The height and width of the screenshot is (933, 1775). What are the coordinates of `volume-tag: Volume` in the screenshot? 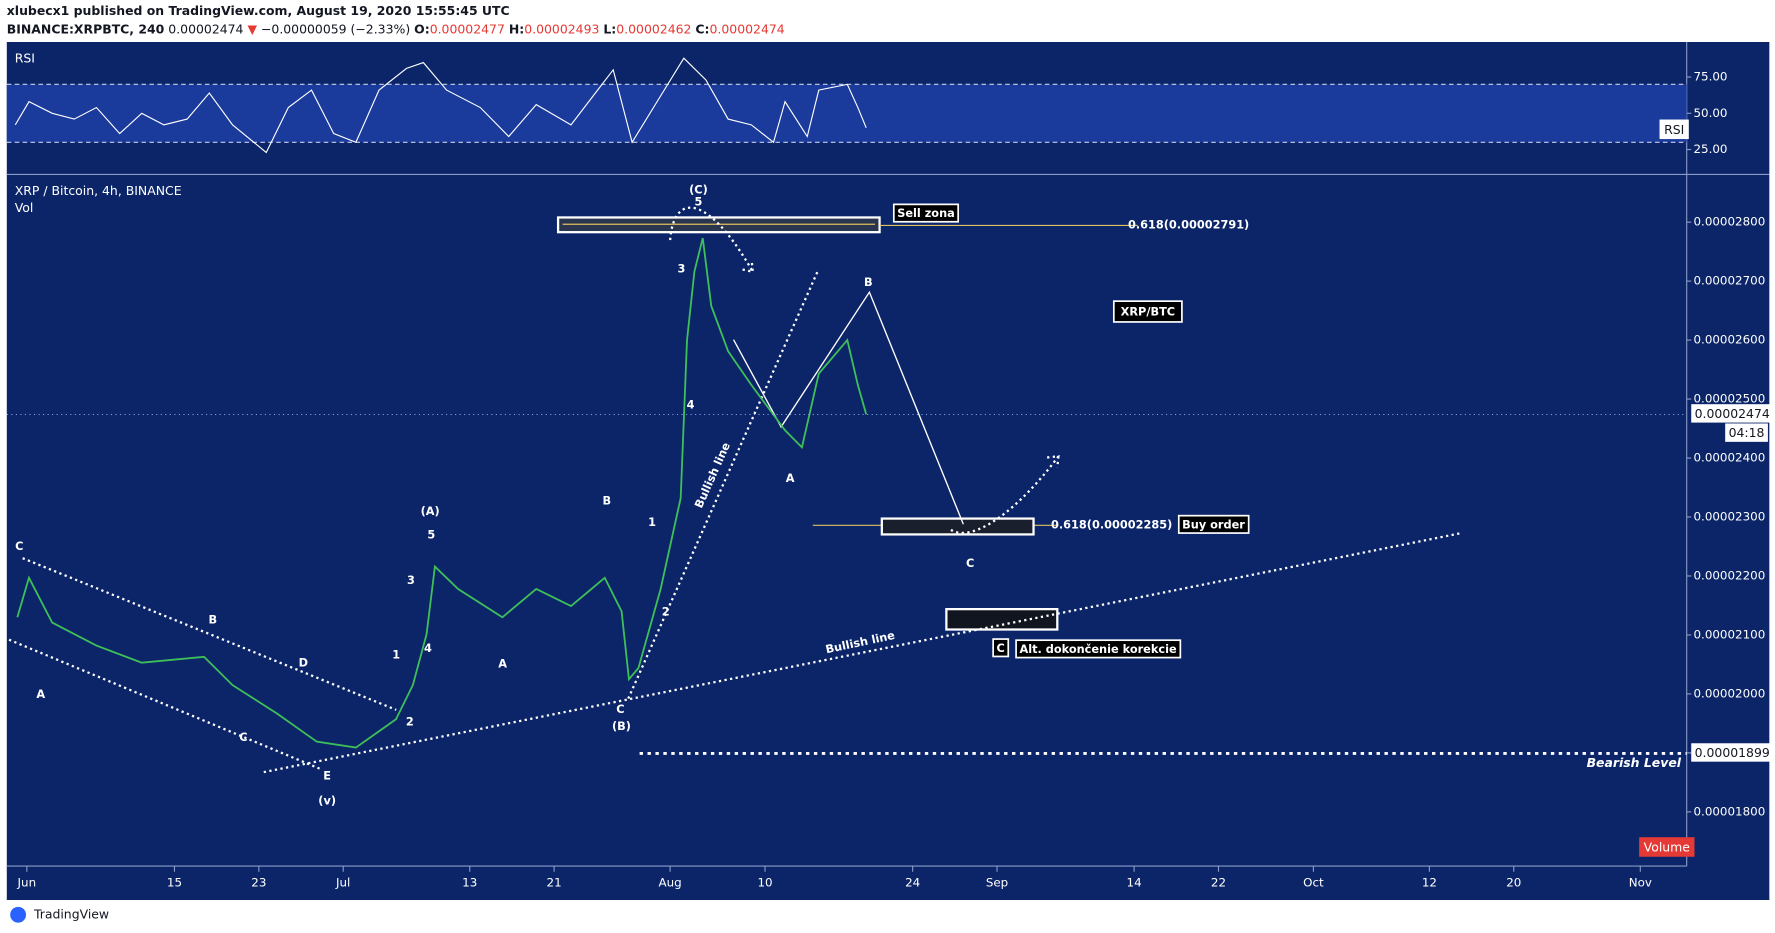 It's located at (1667, 846).